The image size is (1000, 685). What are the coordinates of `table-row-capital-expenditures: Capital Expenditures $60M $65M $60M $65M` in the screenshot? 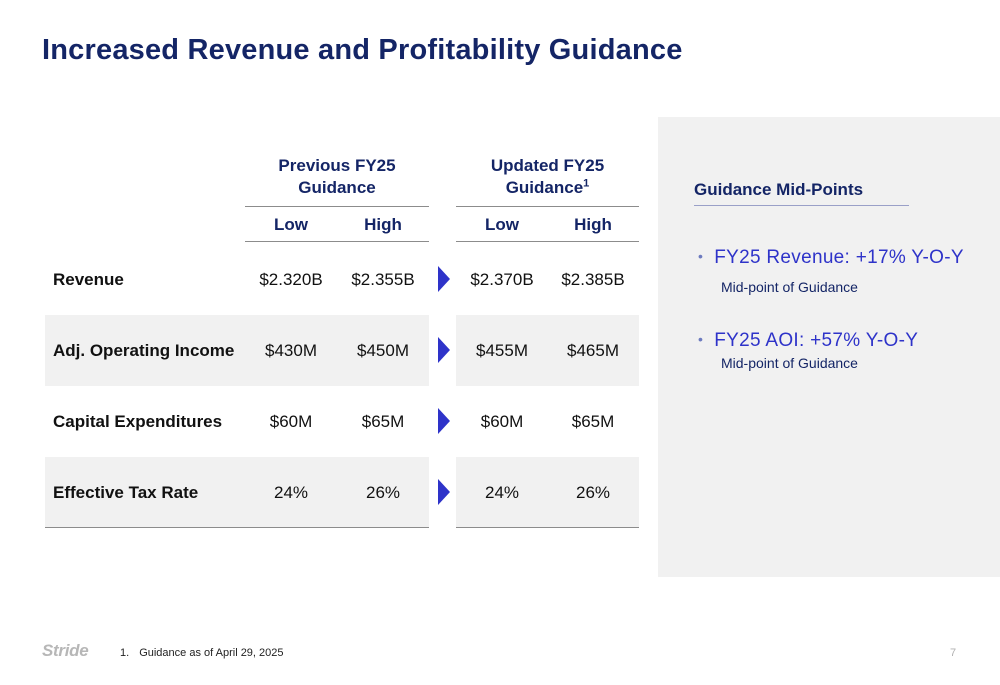 It's located at (342, 421).